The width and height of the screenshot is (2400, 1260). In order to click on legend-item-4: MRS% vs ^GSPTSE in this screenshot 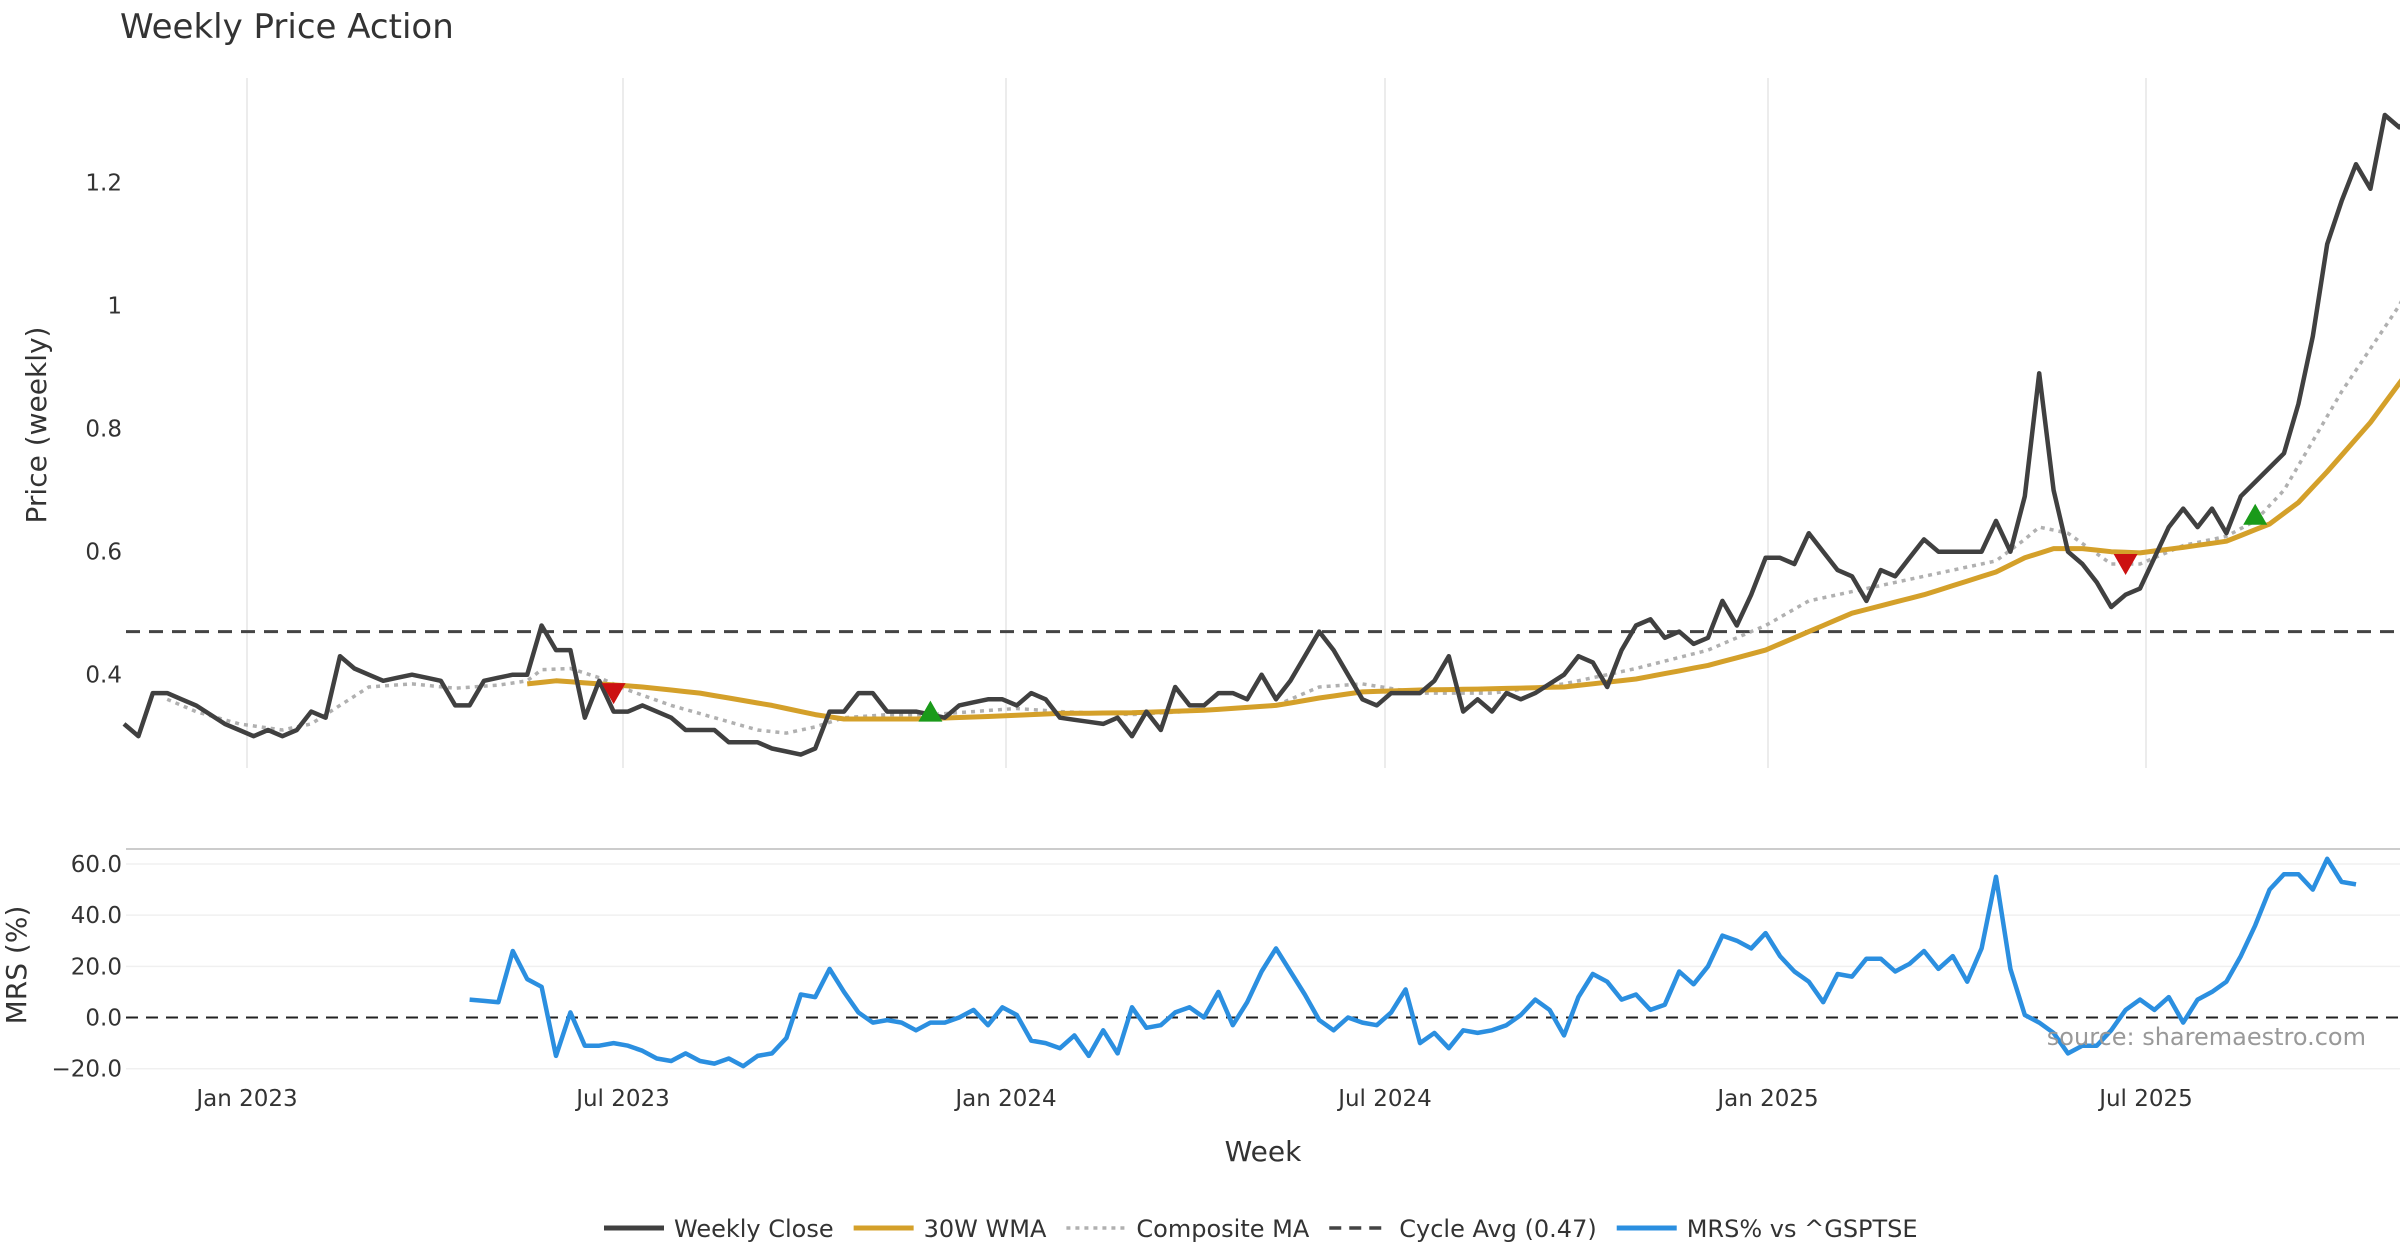, I will do `click(1767, 1229)`.